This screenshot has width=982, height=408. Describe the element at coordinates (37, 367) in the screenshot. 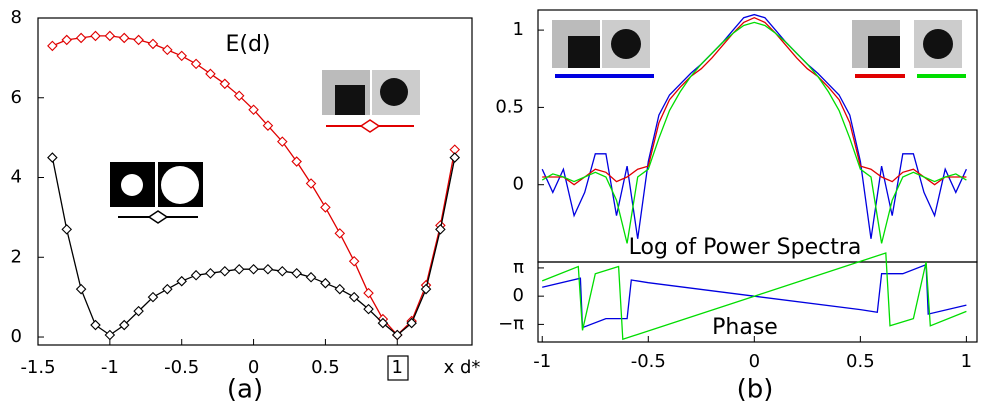

I see `x-tick-label: -1.5` at that location.